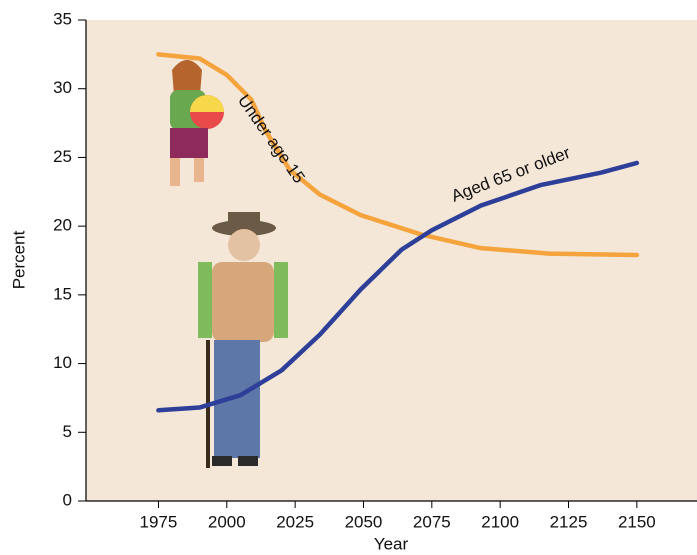  I want to click on x-tick-label: 2025, so click(295, 521).